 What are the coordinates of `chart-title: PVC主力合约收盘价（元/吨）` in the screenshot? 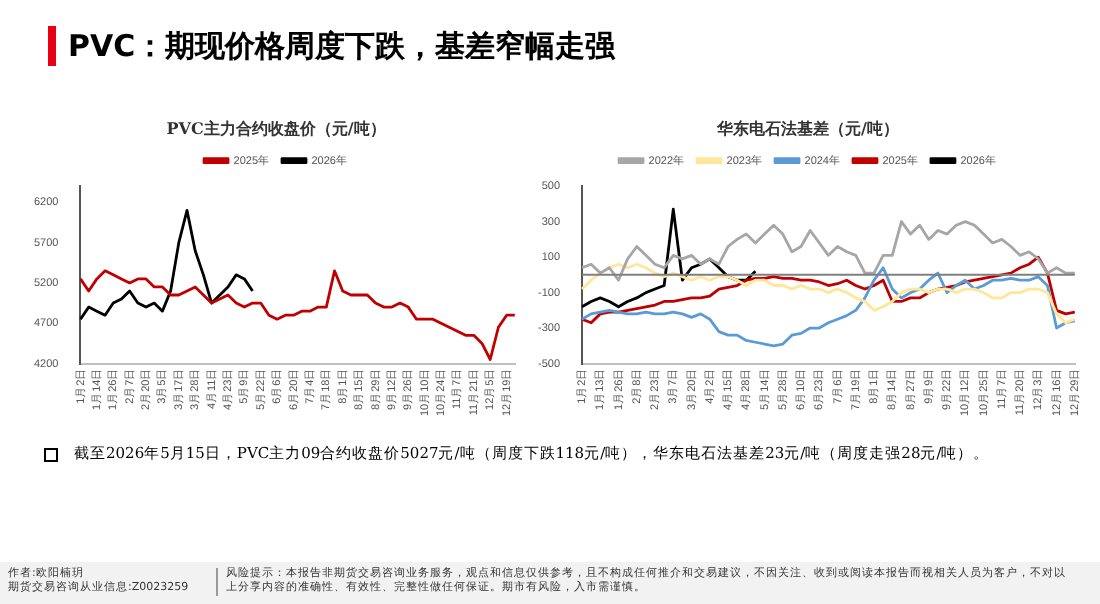 It's located at (276, 127).